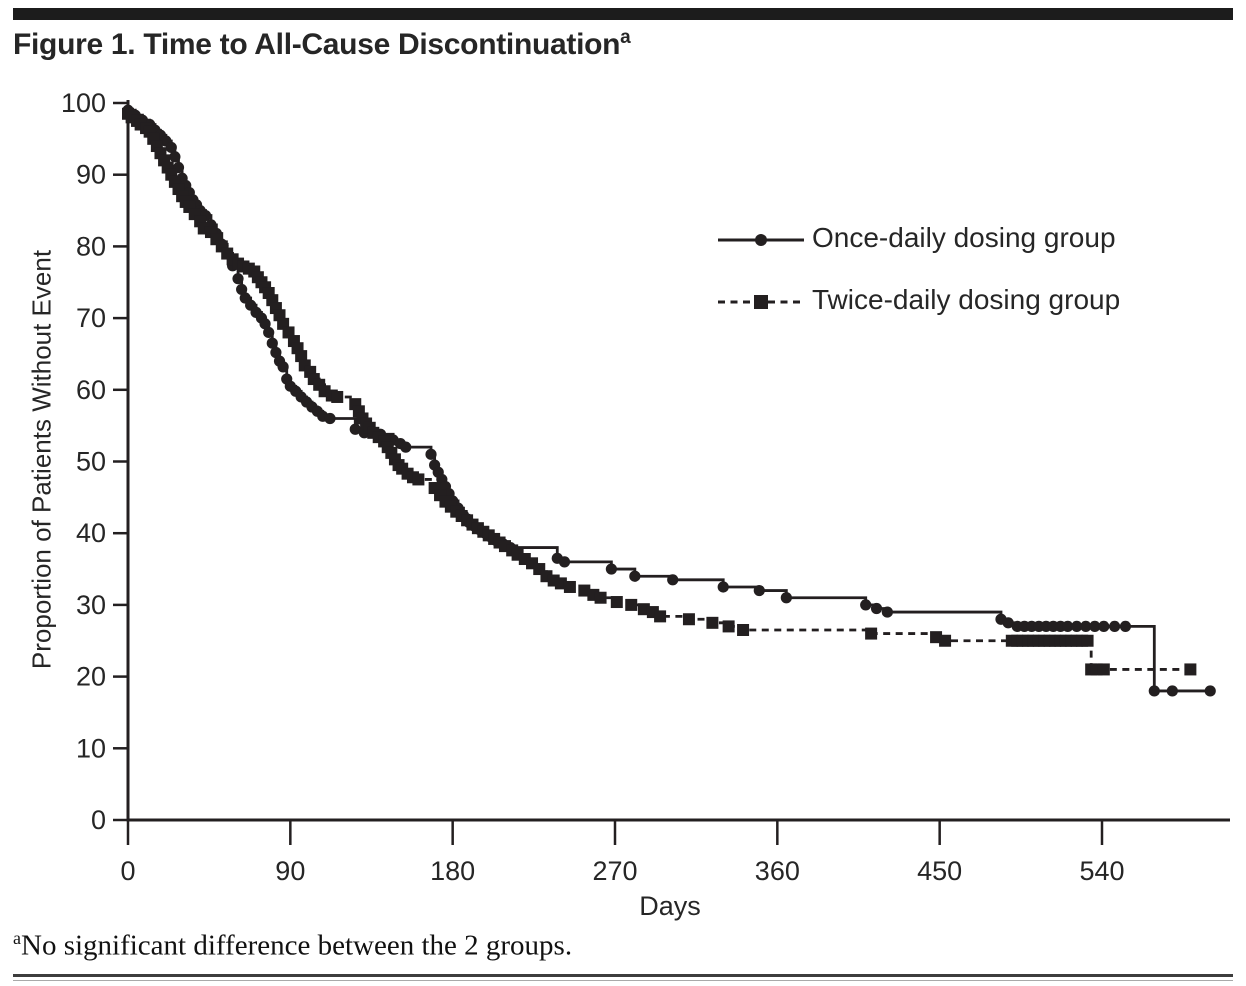 Image resolution: width=1246 pixels, height=986 pixels. I want to click on y-tick-label: 40, so click(91, 533).